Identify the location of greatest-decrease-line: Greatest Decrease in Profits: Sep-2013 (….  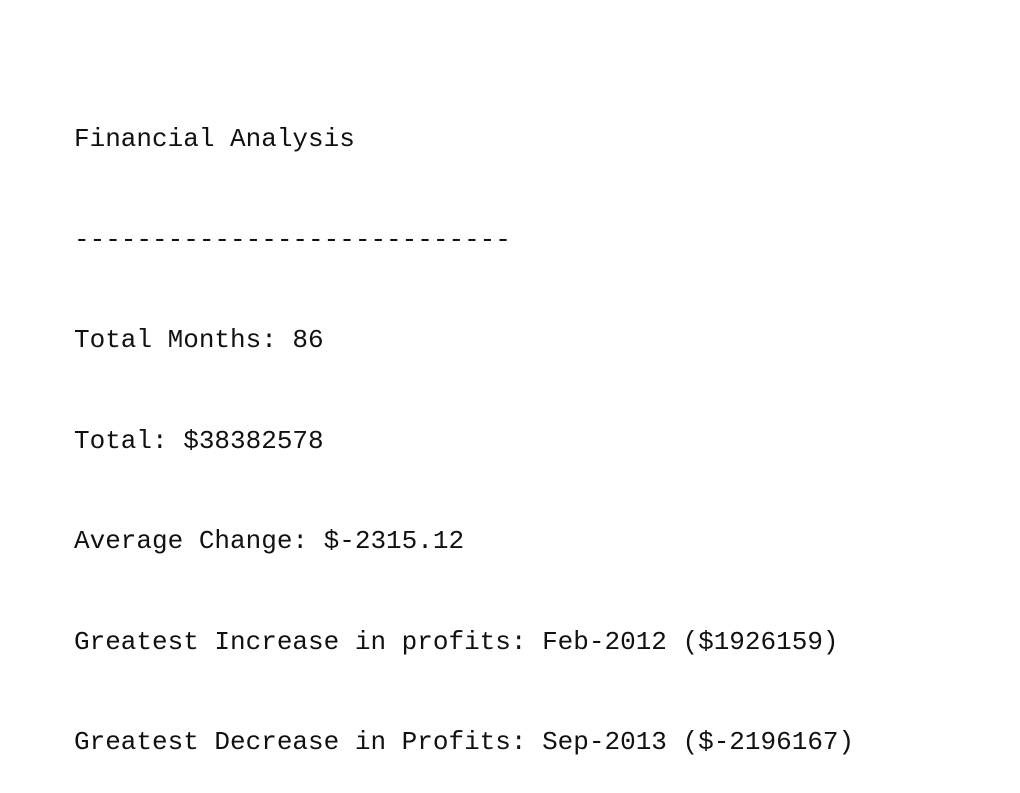
(464, 742).